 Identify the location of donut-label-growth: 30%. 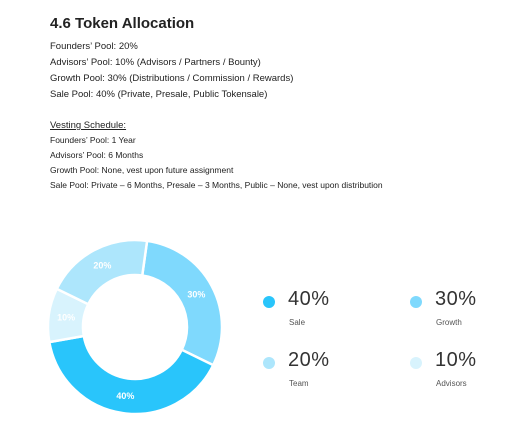
(196, 294).